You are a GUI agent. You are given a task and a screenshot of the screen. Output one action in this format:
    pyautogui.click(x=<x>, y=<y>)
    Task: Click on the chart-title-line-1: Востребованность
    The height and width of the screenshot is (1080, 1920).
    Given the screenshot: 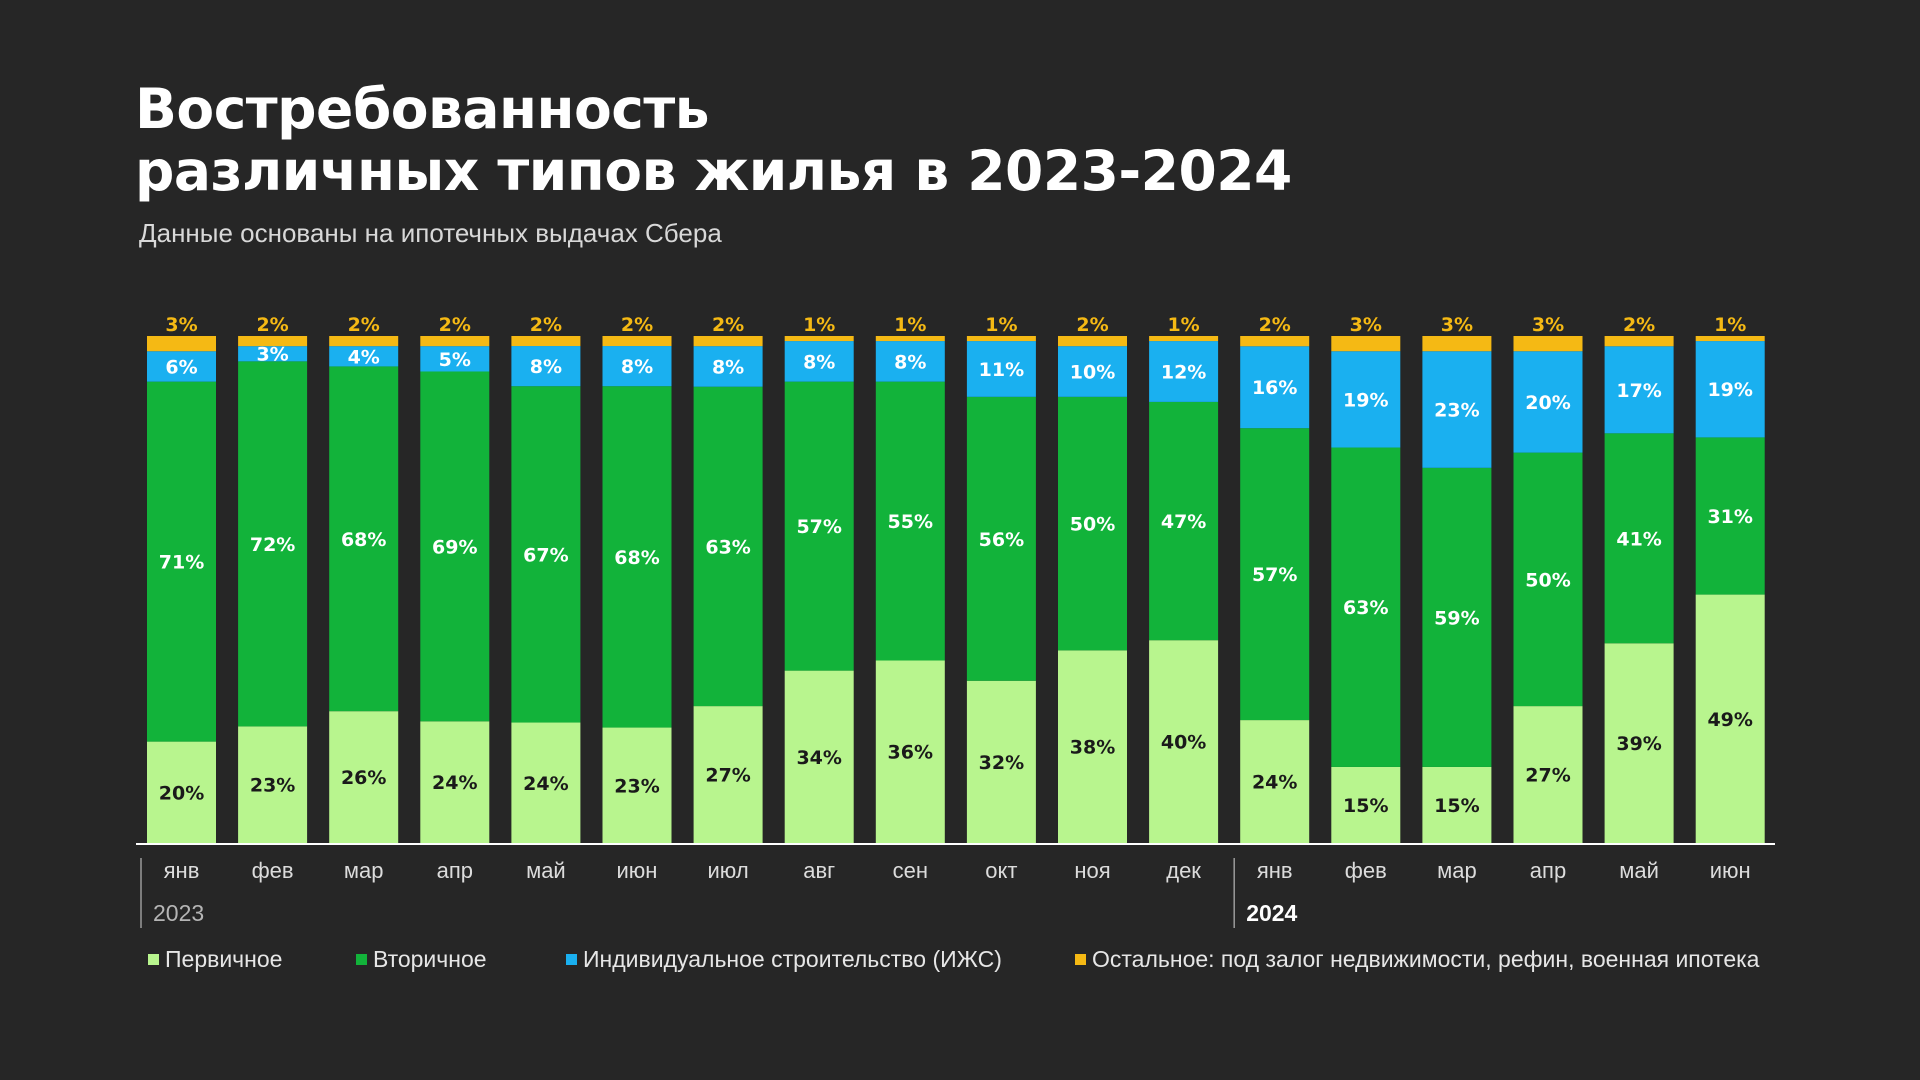 What is the action you would take?
    pyautogui.click(x=422, y=109)
    